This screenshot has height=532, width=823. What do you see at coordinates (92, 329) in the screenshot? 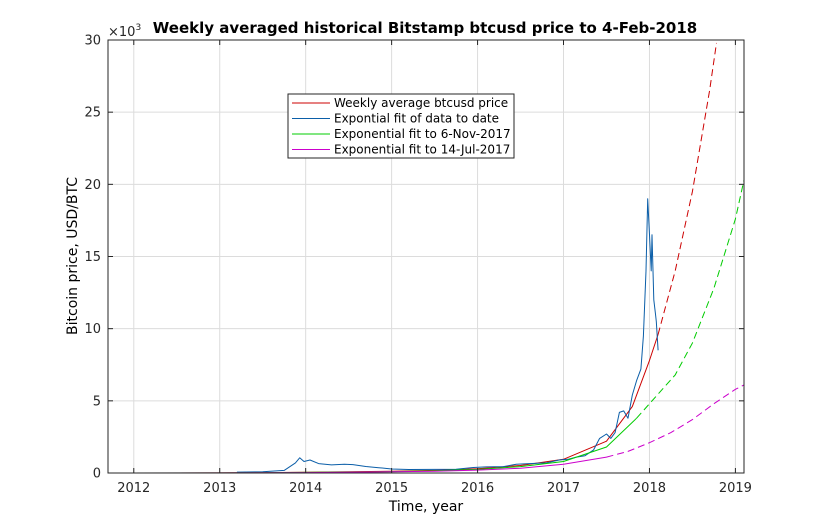
I see `y-tick-label: 10` at bounding box center [92, 329].